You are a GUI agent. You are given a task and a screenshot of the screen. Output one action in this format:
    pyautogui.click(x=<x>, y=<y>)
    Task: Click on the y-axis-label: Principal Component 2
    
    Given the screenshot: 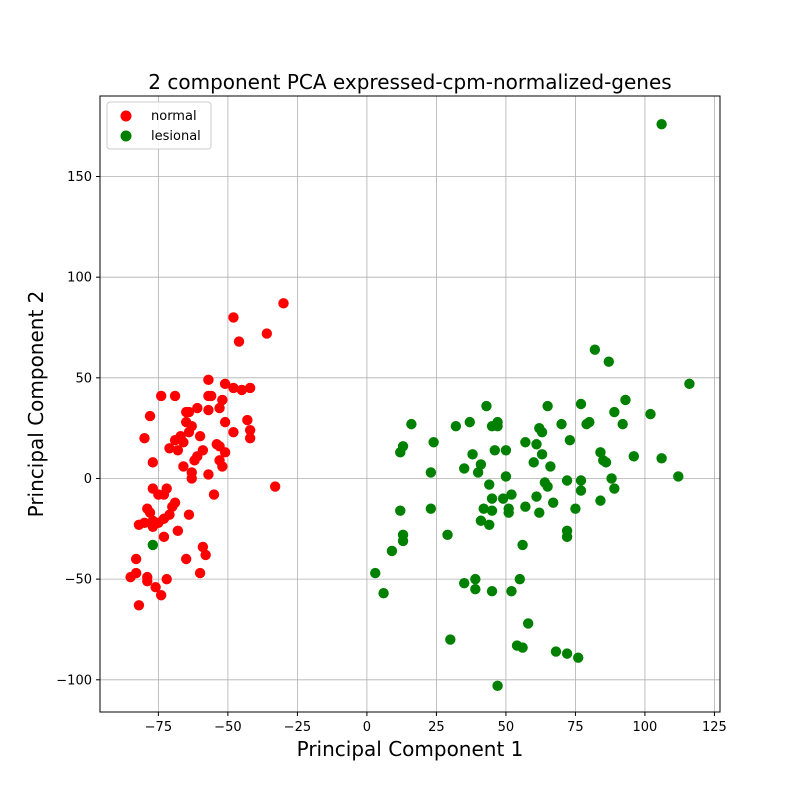 What is the action you would take?
    pyautogui.click(x=36, y=404)
    